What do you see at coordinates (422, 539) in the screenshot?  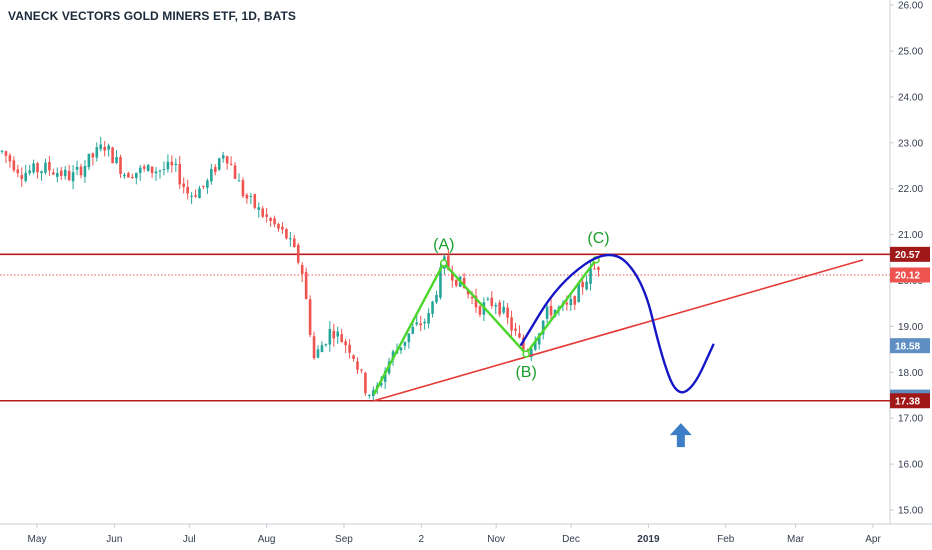 I see `x-tick-label: 2` at bounding box center [422, 539].